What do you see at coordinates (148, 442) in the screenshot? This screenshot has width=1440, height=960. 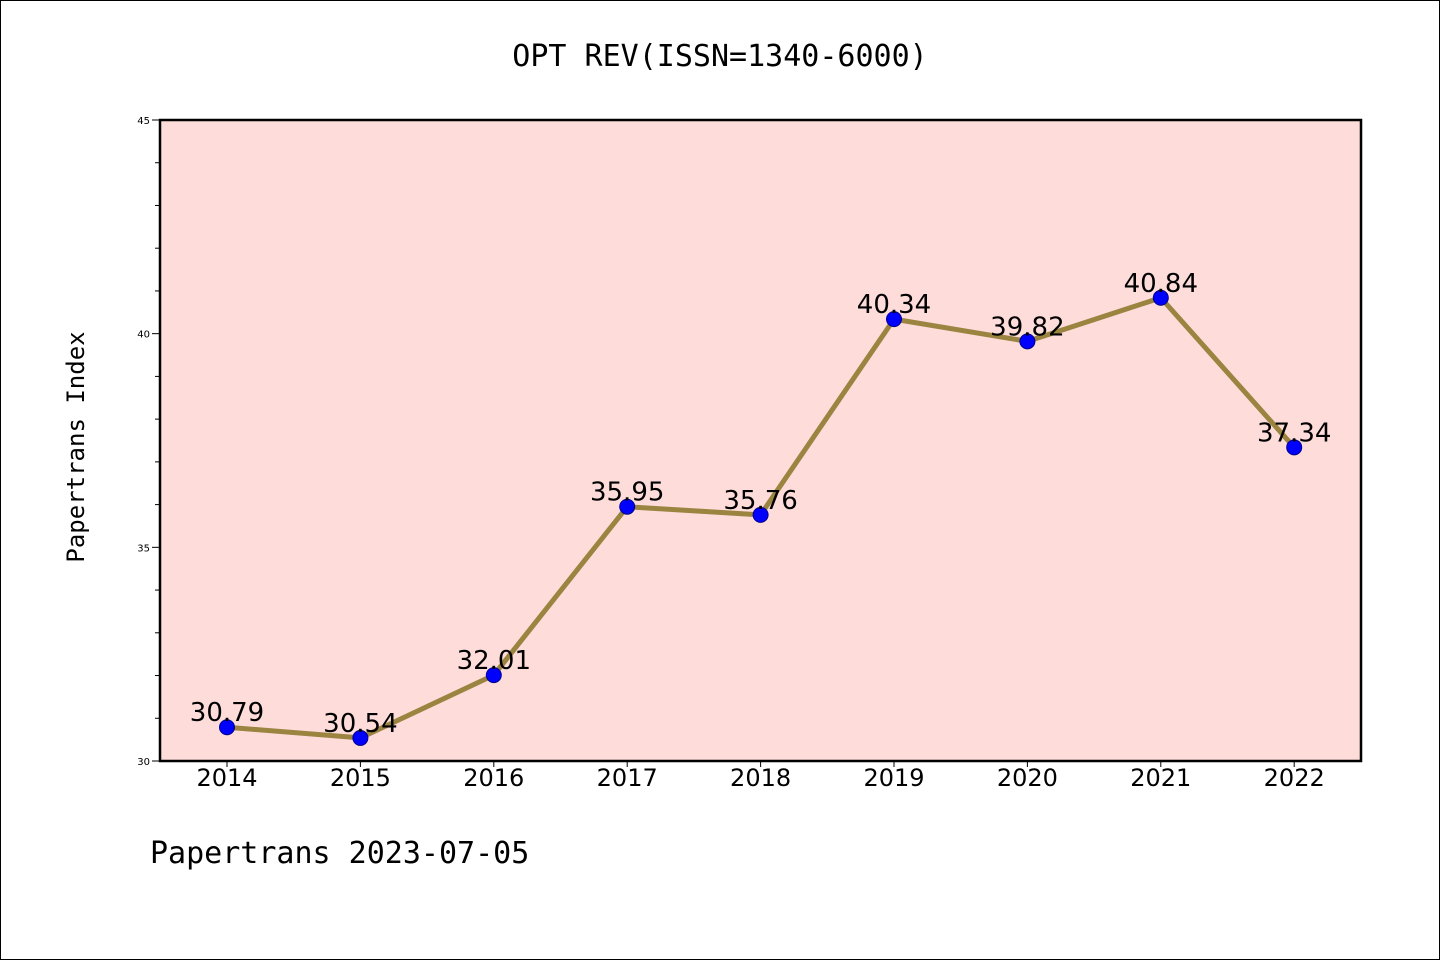 I see `y-axis: 30 35 40 45` at bounding box center [148, 442].